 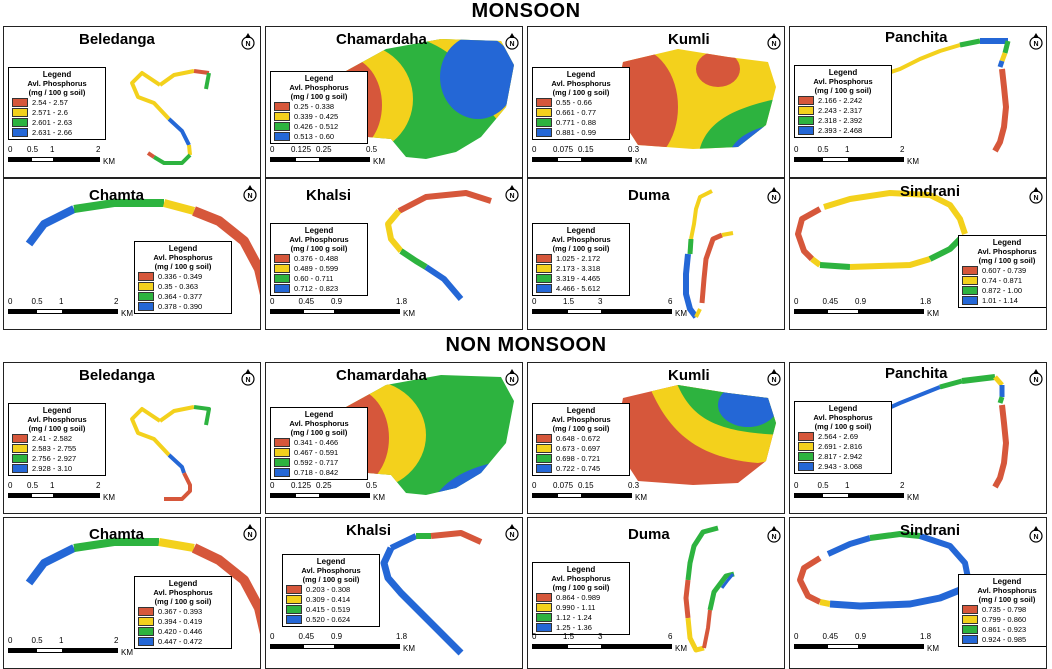 What do you see at coordinates (581, 278) in the screenshot?
I see `legend-item: 3.319 - 4.465` at bounding box center [581, 278].